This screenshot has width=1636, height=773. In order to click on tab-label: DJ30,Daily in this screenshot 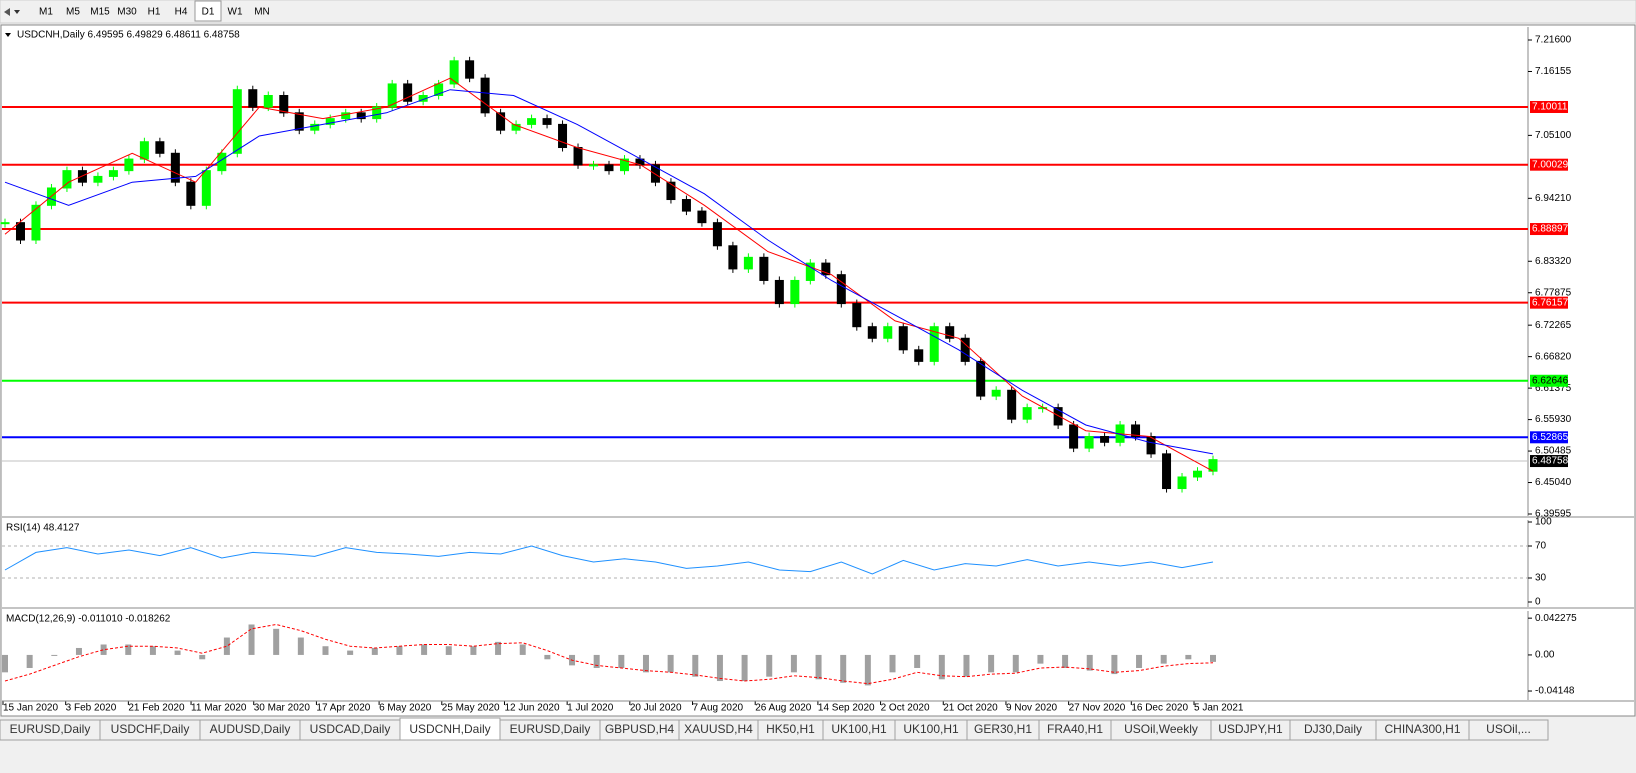, I will do `click(1333, 729)`.